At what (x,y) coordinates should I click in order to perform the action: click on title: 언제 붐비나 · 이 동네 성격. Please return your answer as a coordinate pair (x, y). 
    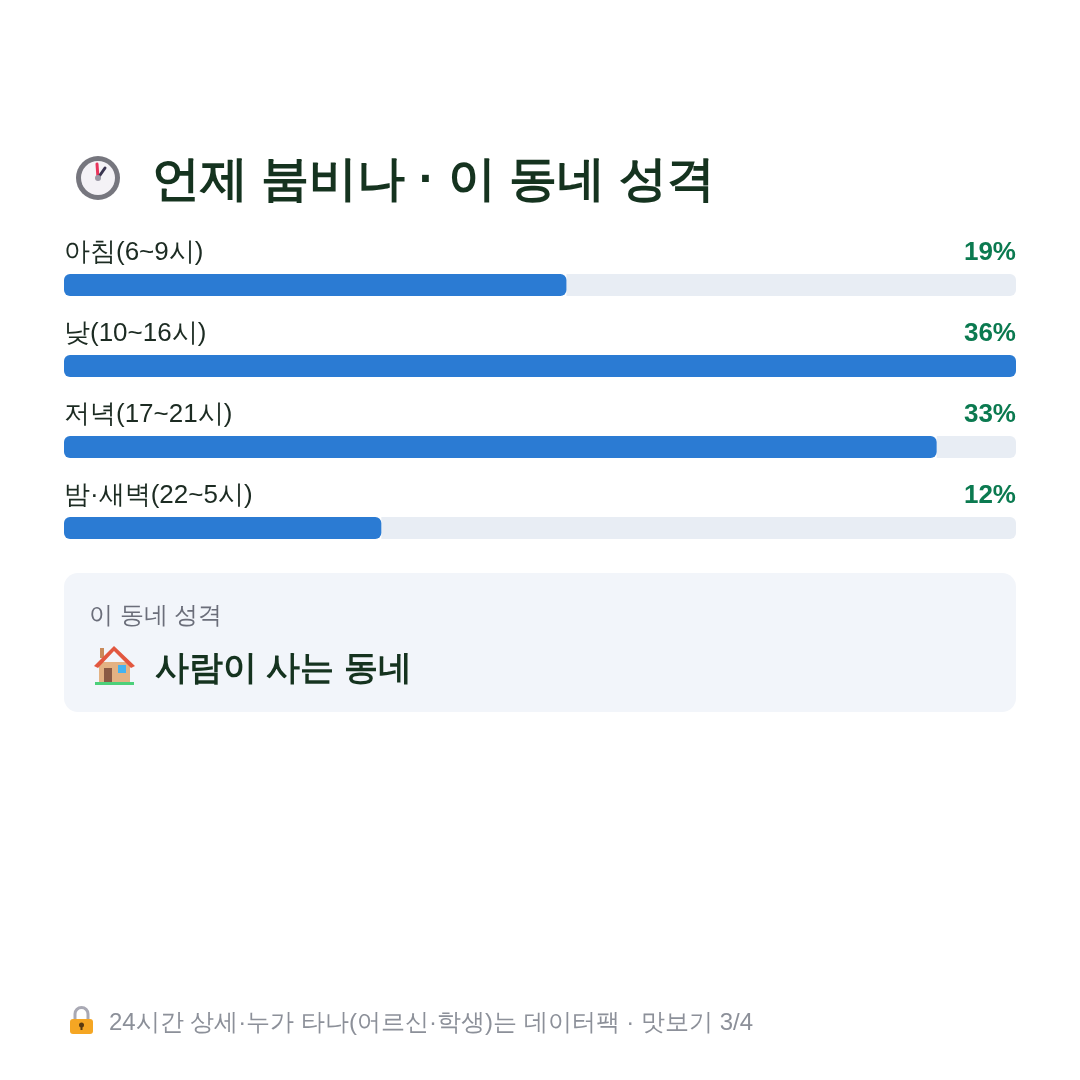
    Looking at the image, I should click on (433, 178).